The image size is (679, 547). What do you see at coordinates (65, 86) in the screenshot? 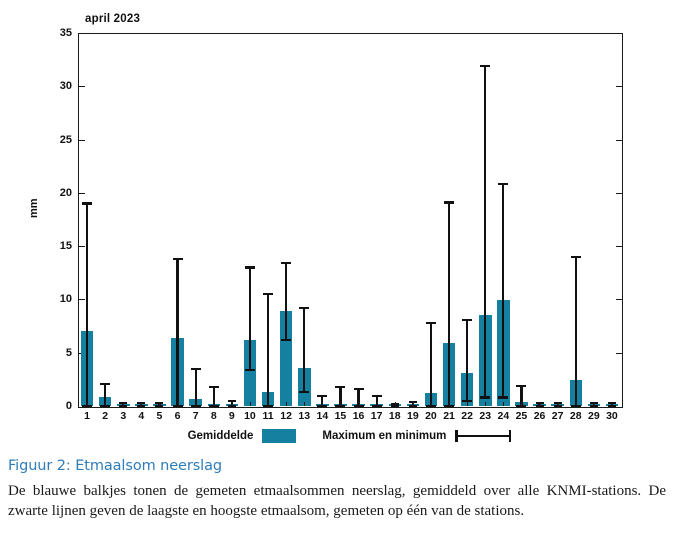
I see `y-tick-label: 30` at bounding box center [65, 86].